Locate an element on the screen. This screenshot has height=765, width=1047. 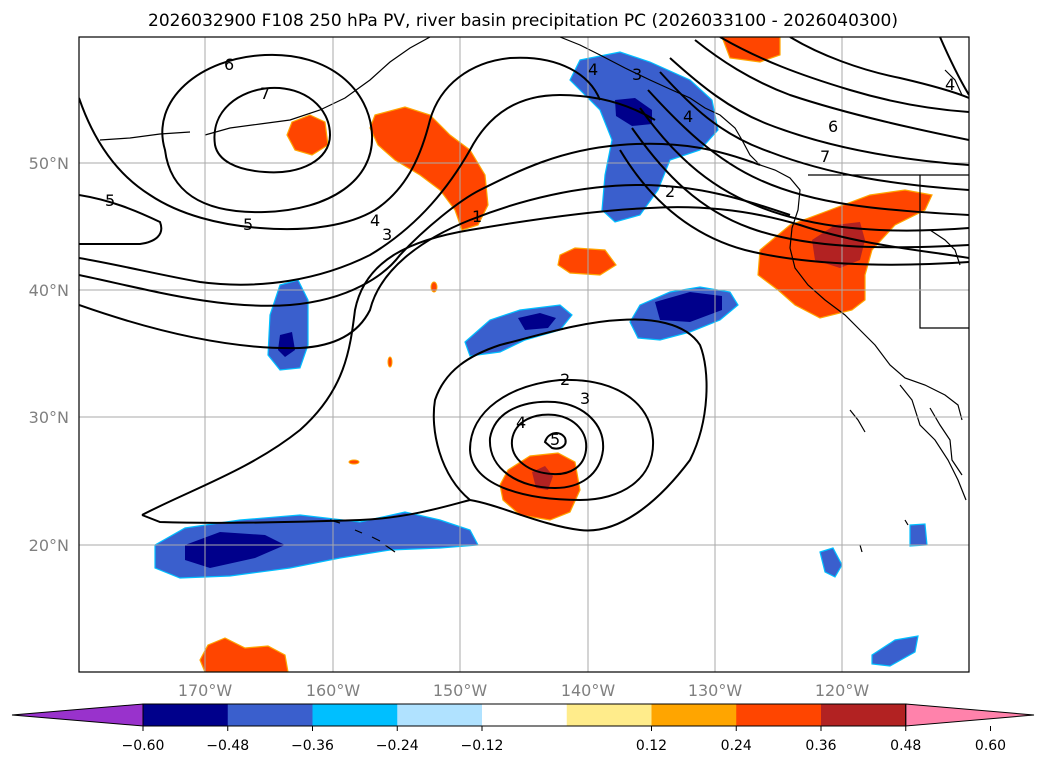
colorbar-tick-label: −0.60 is located at coordinates (143, 746).